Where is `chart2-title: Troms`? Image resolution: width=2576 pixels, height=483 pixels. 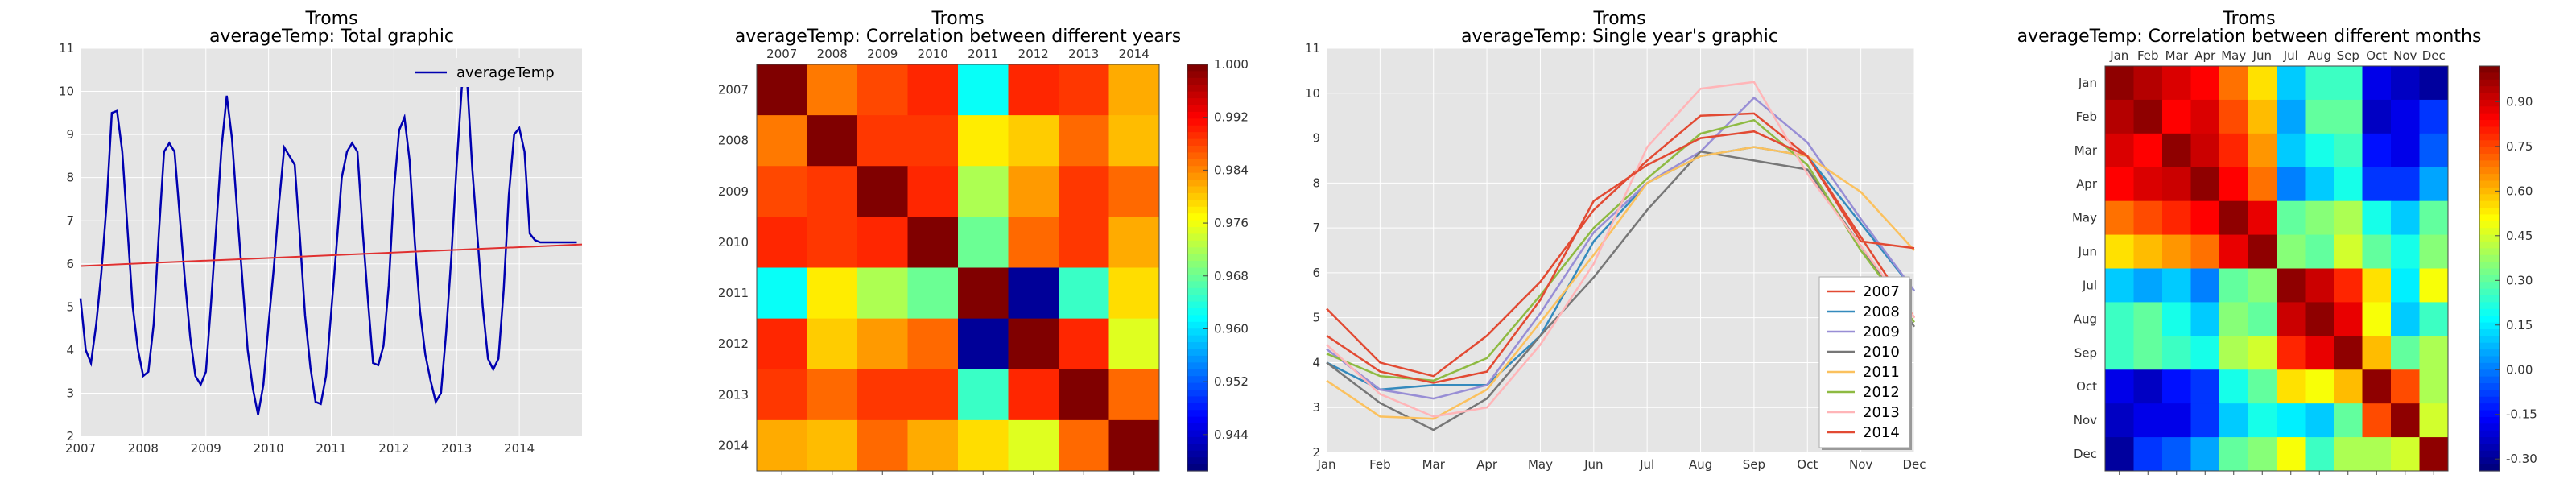 chart2-title: Troms is located at coordinates (957, 19).